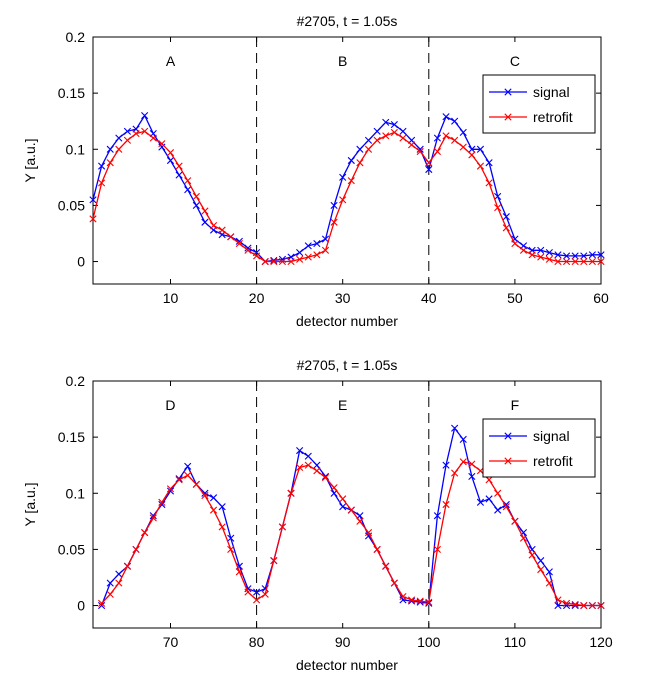 The height and width of the screenshot is (675, 659). What do you see at coordinates (515, 61) in the screenshot?
I see `region-label-c: C` at bounding box center [515, 61].